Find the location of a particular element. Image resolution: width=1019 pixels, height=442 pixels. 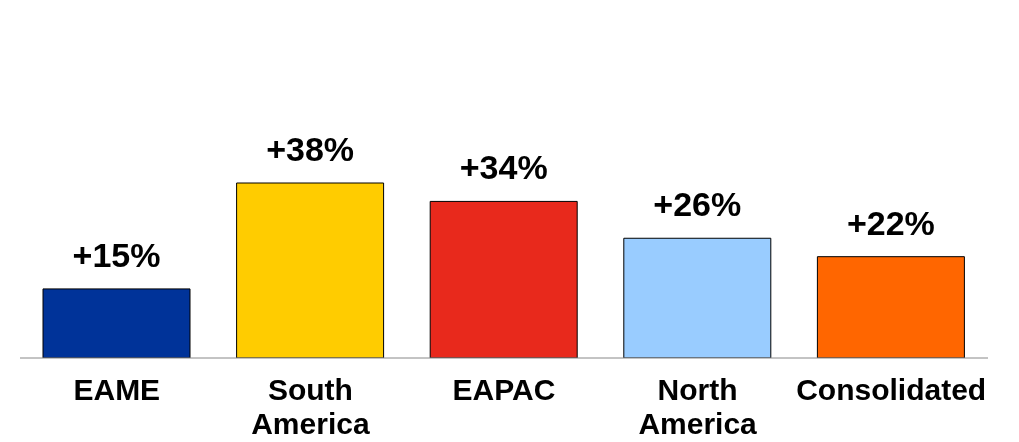

data-label: +26% is located at coordinates (697, 204).